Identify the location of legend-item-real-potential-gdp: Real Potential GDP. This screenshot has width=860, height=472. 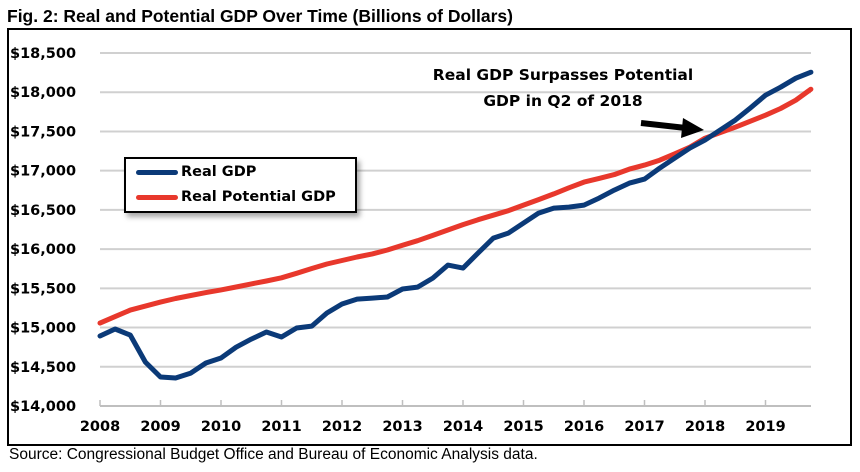
(236, 197).